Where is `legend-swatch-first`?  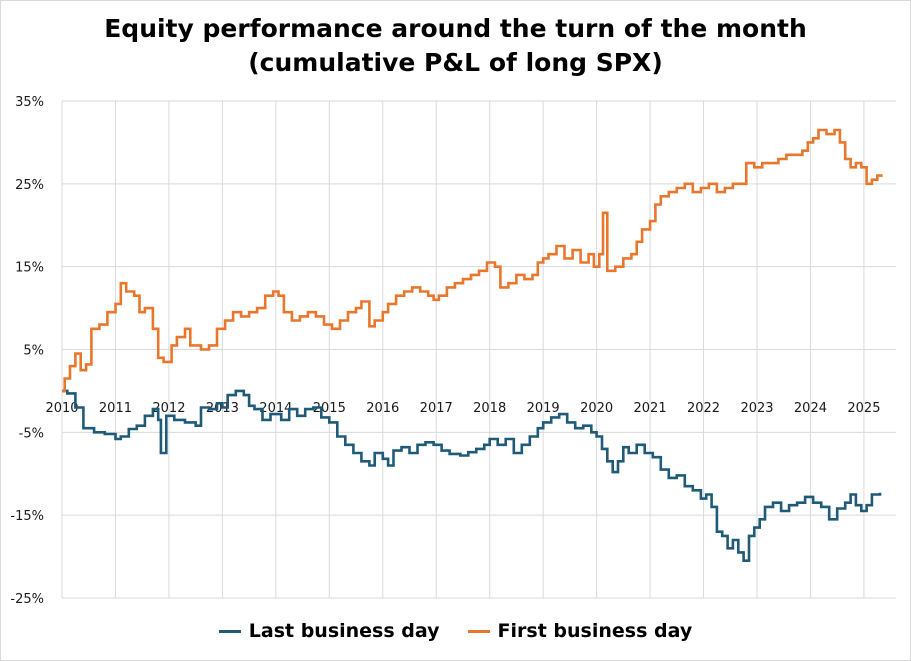
legend-swatch-first is located at coordinates (478, 631).